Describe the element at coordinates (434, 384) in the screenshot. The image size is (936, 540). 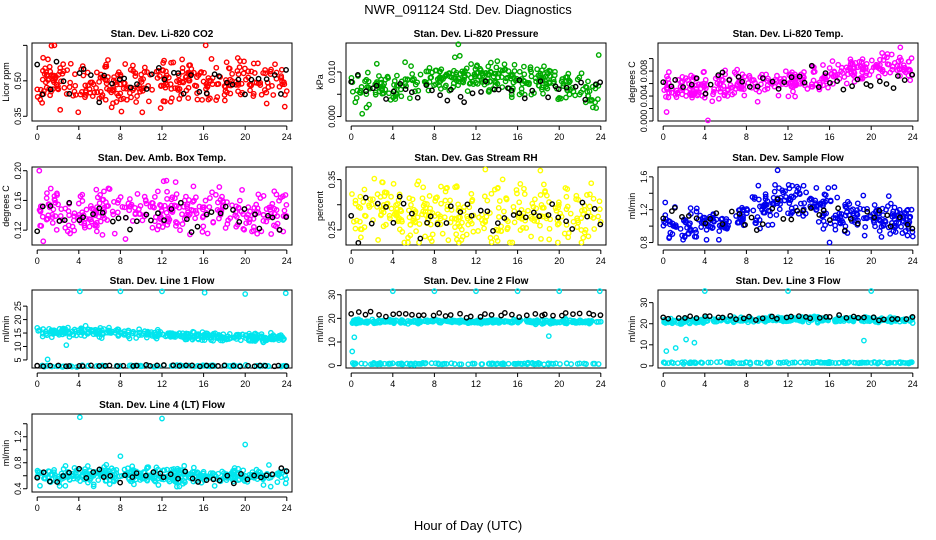
I see `panel-8-x-tick-label: 8` at that location.